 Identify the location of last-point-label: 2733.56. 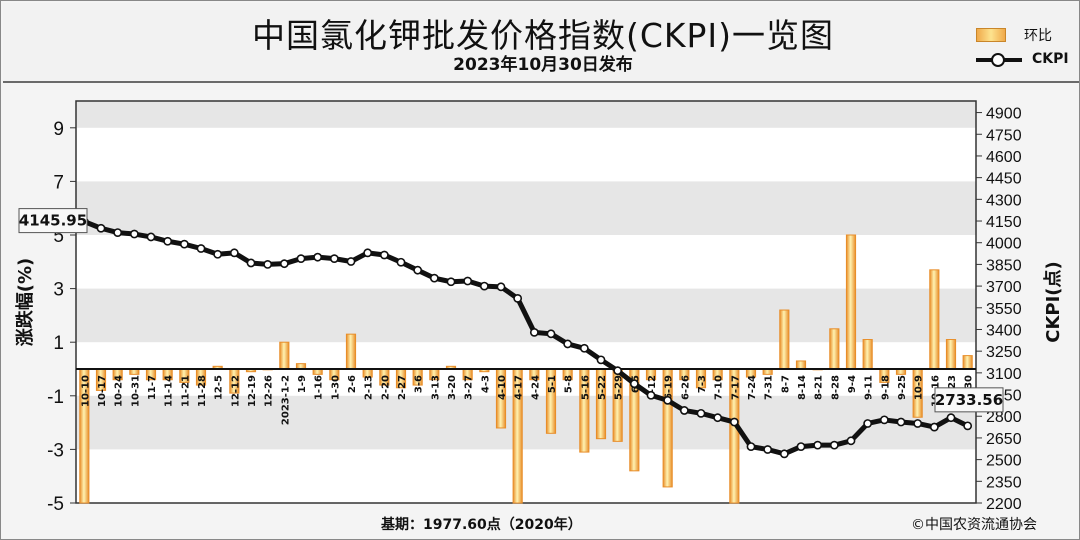
(969, 400).